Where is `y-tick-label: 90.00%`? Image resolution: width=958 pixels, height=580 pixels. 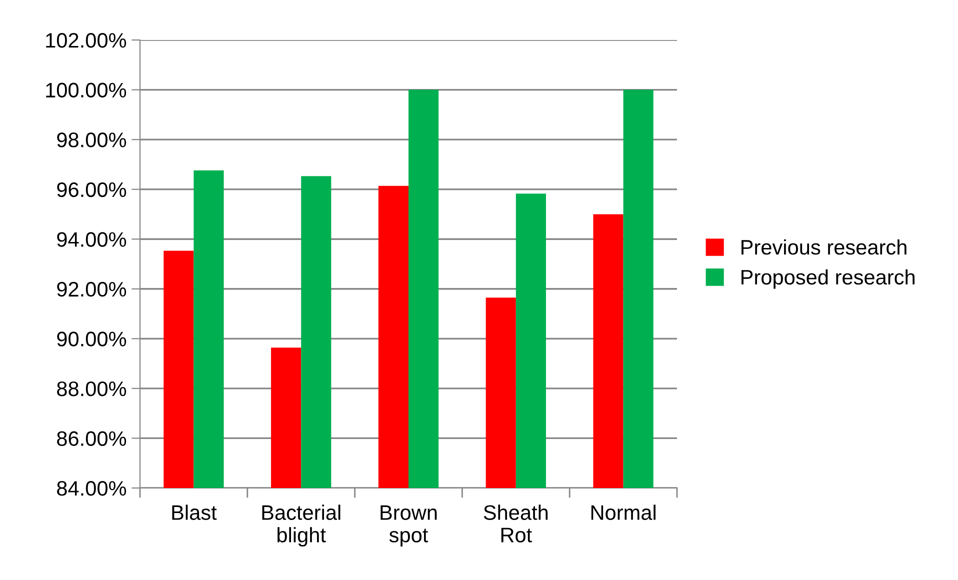
y-tick-label: 90.00% is located at coordinates (91, 339).